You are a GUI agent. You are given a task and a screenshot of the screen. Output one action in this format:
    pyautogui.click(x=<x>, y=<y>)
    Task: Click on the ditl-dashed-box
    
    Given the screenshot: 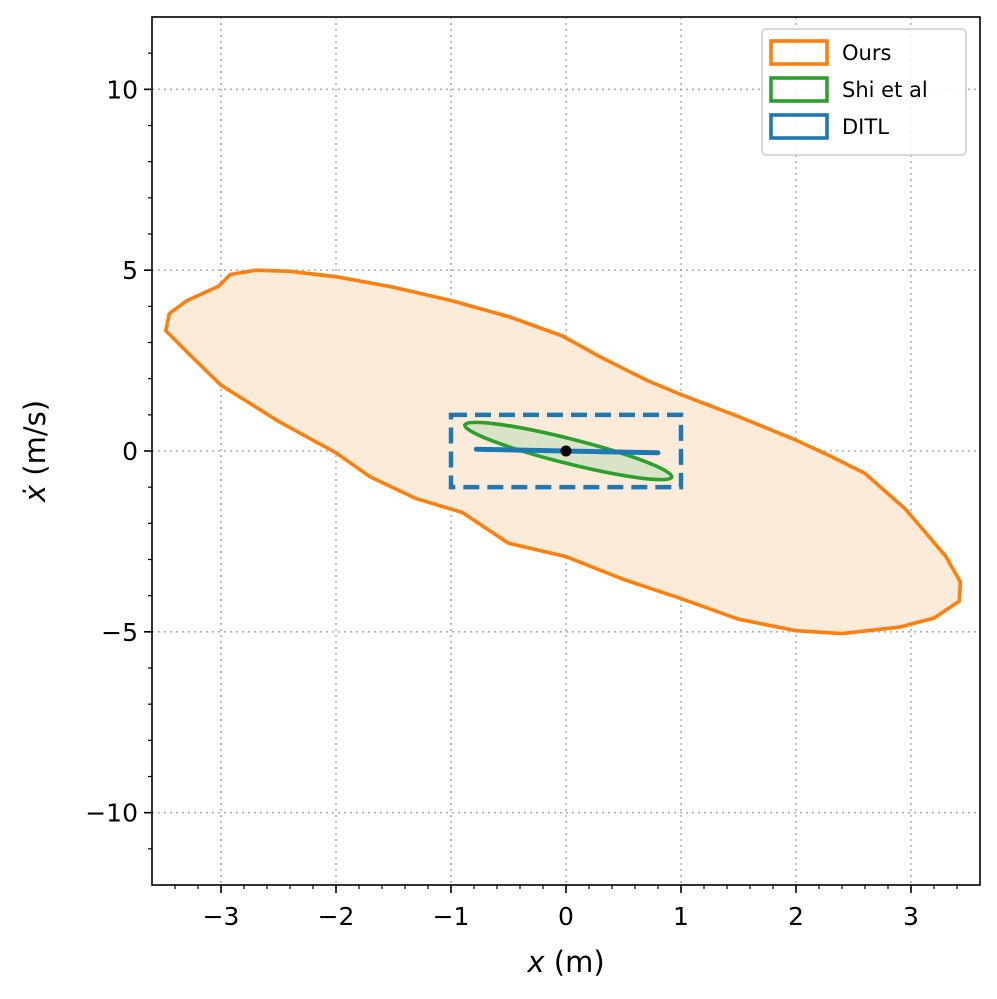 What is the action you would take?
    pyautogui.click(x=566, y=451)
    